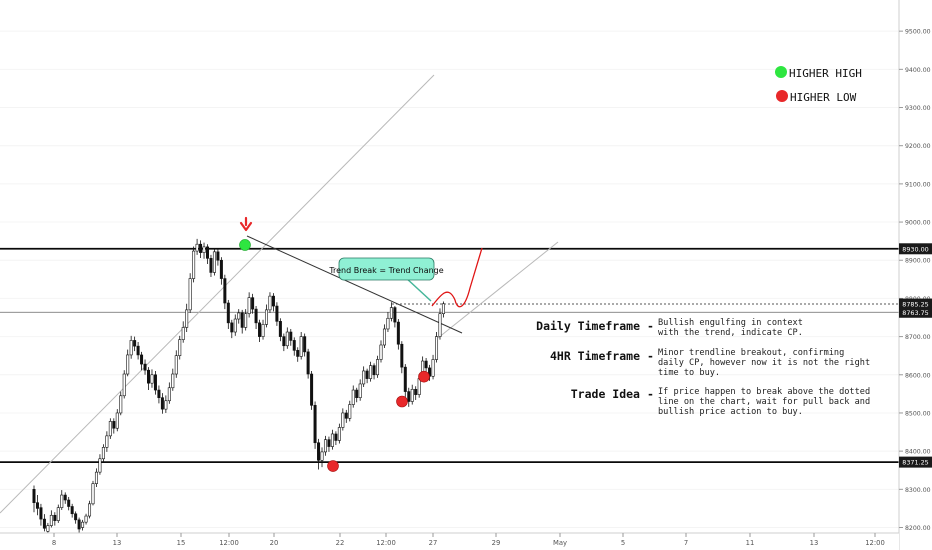 The image size is (932, 550). What do you see at coordinates (781, 72) in the screenshot?
I see `higher-high-legend-icon` at bounding box center [781, 72].